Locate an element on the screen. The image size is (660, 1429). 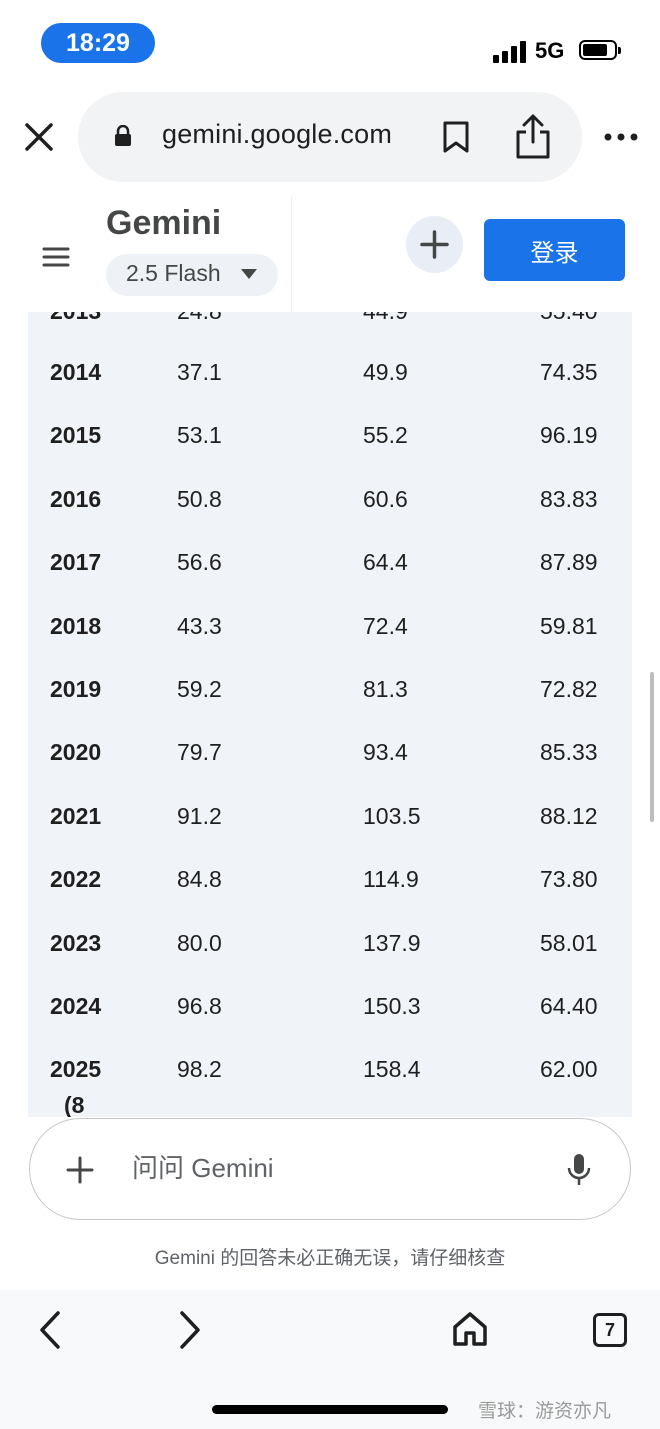
network-type: 5G is located at coordinates (550, 50).